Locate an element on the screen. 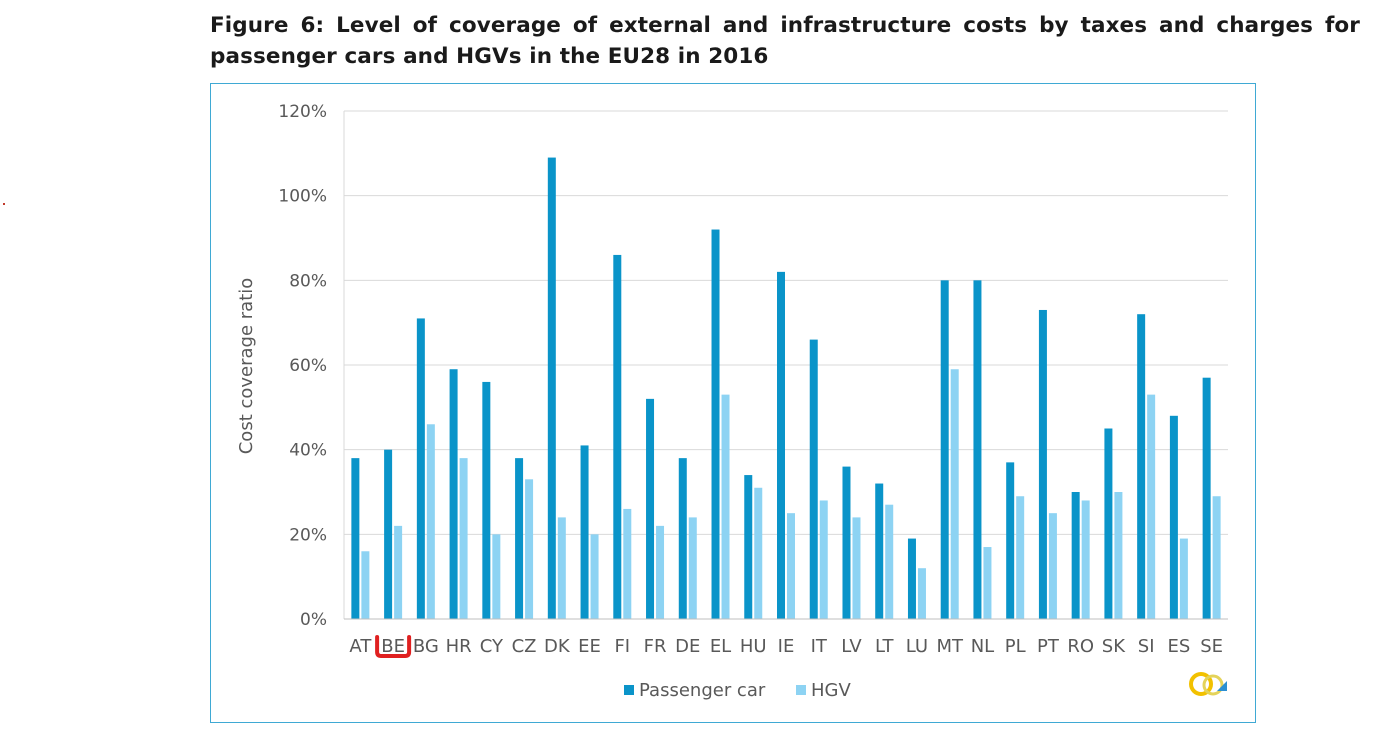 This screenshot has height=729, width=1379. x-tick-label: FR is located at coordinates (655, 646).